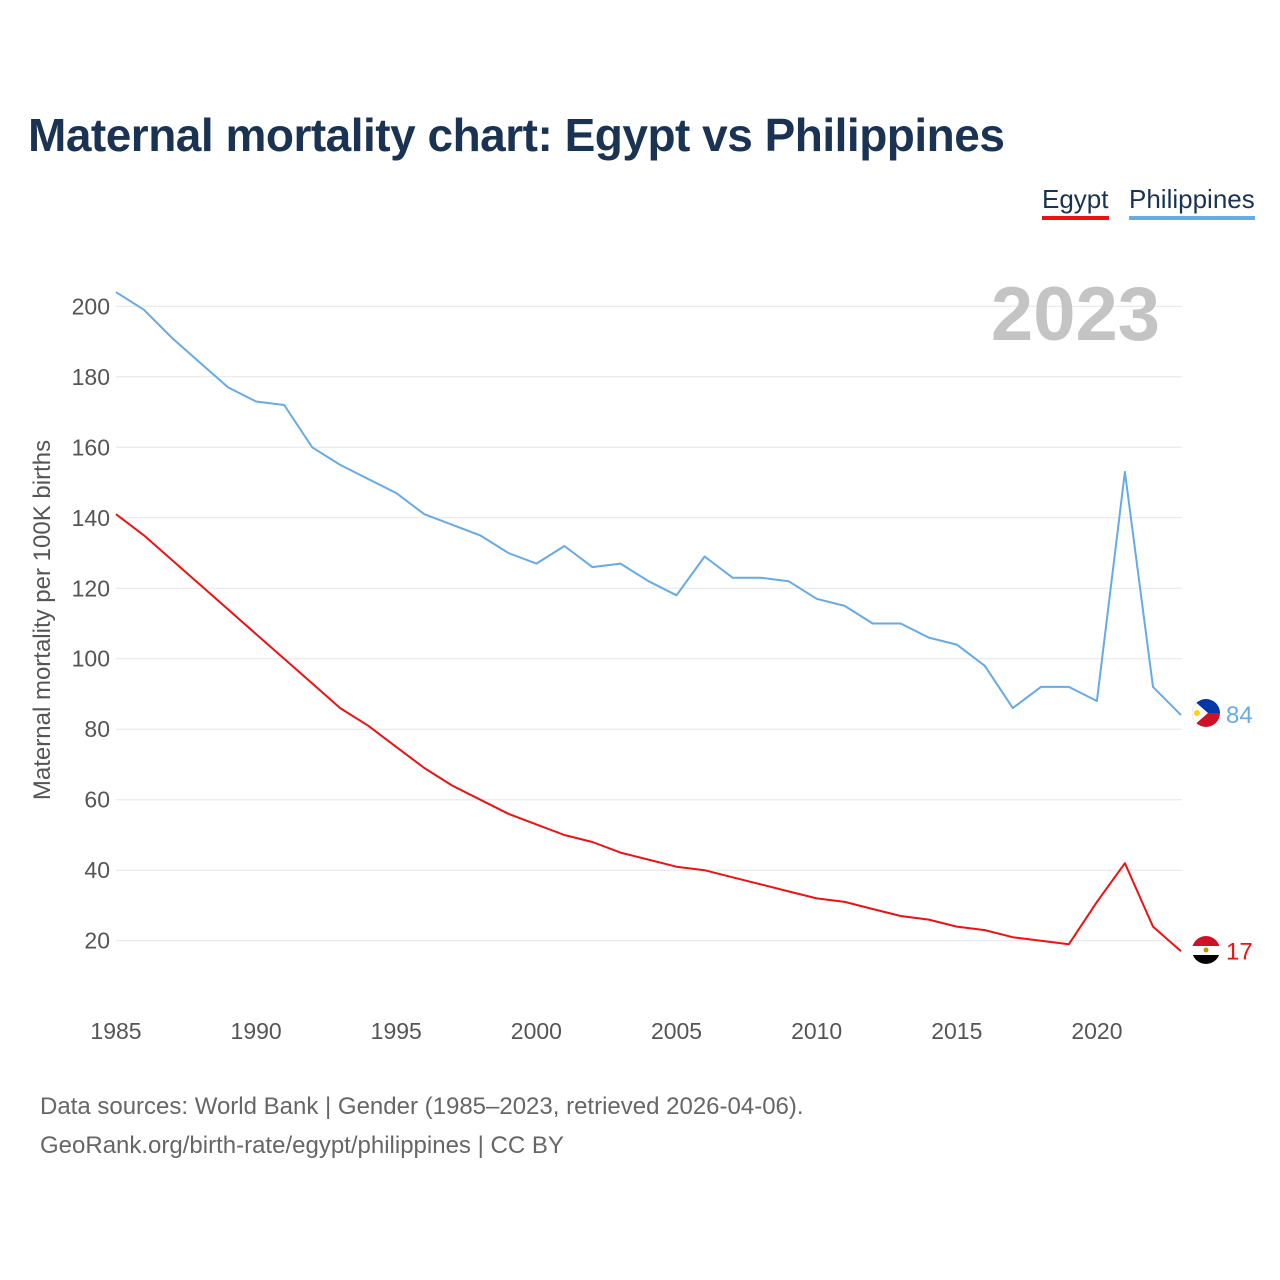 The height and width of the screenshot is (1280, 1280). I want to click on x-tick-label: 1990, so click(256, 1031).